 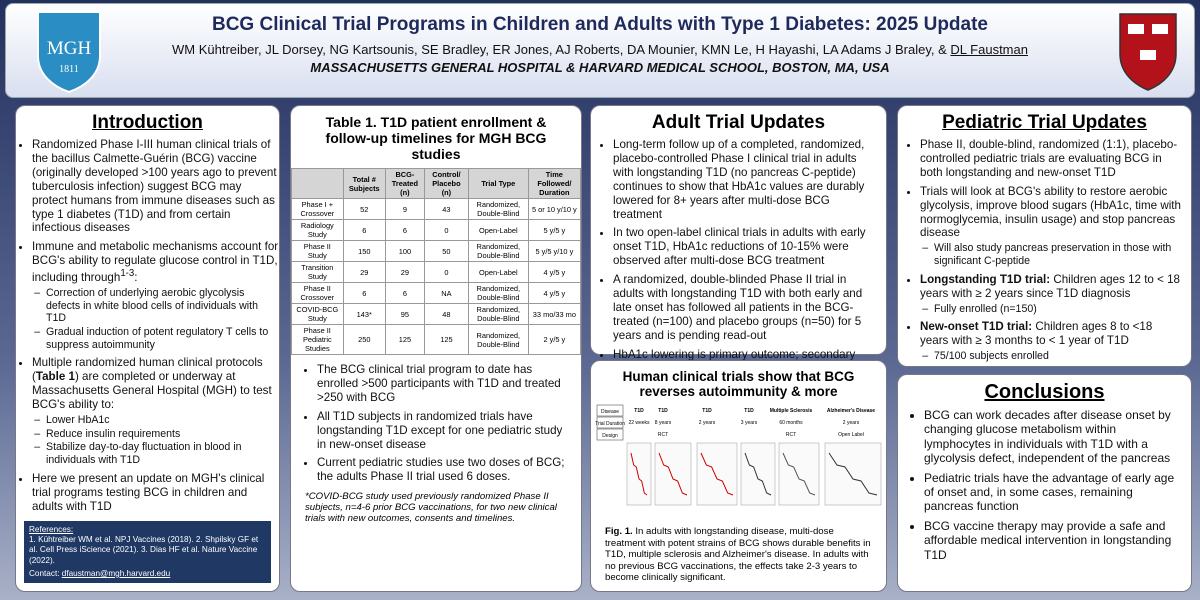 I want to click on table-cell: Phase I + Crossover, so click(x=317, y=209).